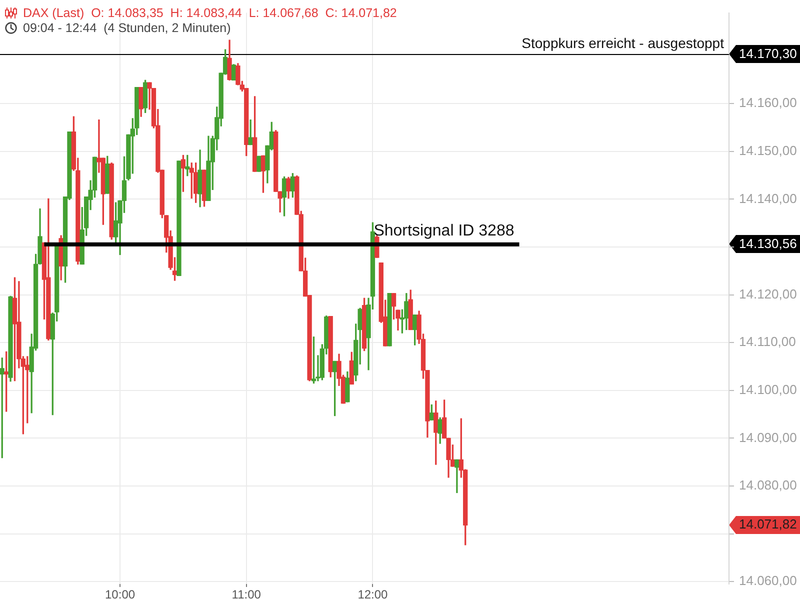  What do you see at coordinates (247, 594) in the screenshot?
I see `x-tick-label: 11:00` at bounding box center [247, 594].